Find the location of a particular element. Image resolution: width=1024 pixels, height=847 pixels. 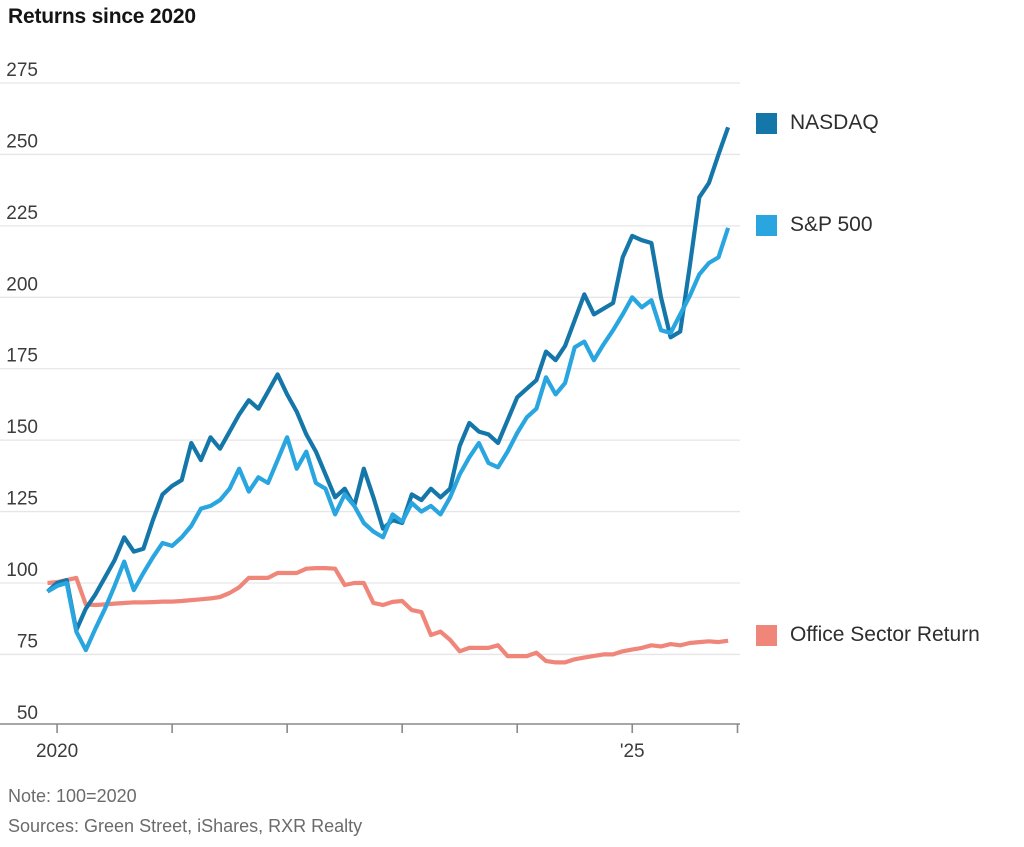

y-axis-label-250: 250 is located at coordinates (22, 141).